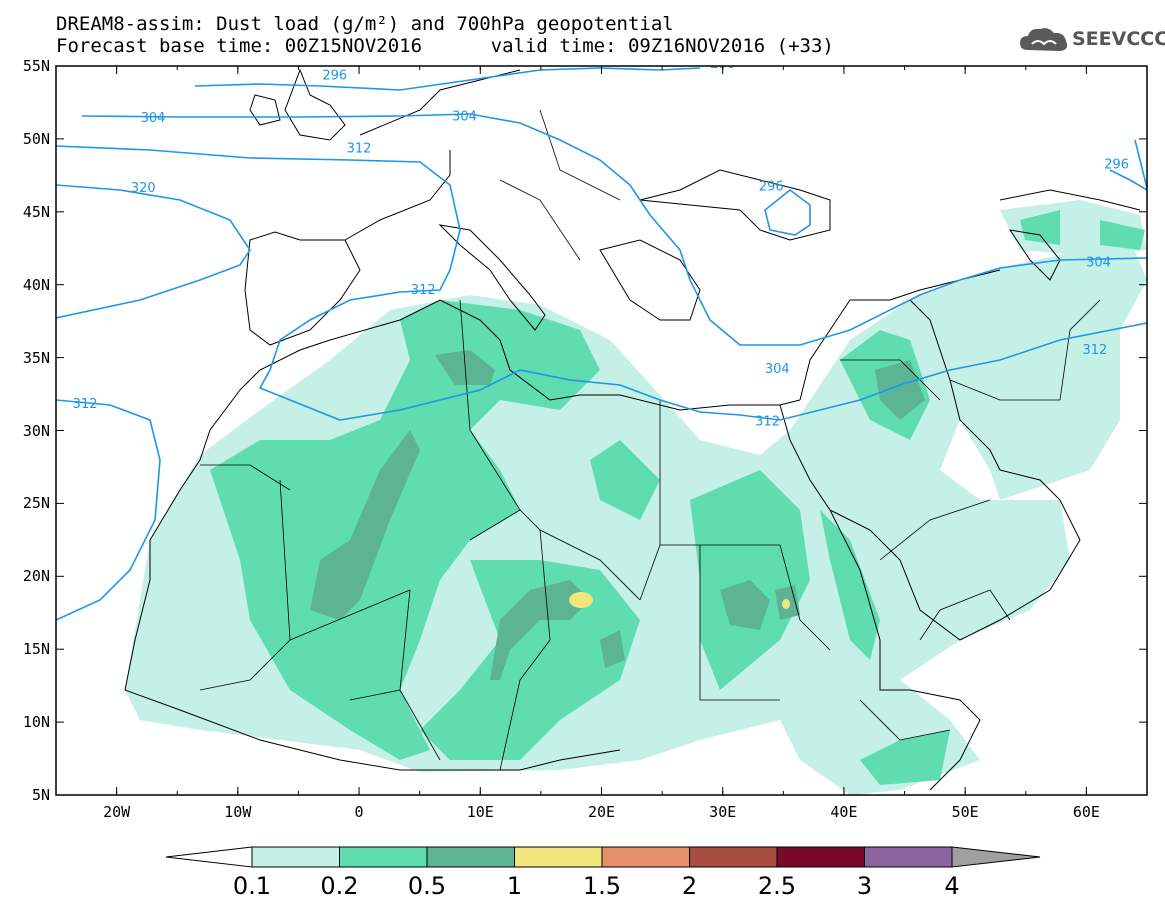 The height and width of the screenshot is (907, 1165). What do you see at coordinates (952, 886) in the screenshot?
I see `colorbar-label: 4` at bounding box center [952, 886].